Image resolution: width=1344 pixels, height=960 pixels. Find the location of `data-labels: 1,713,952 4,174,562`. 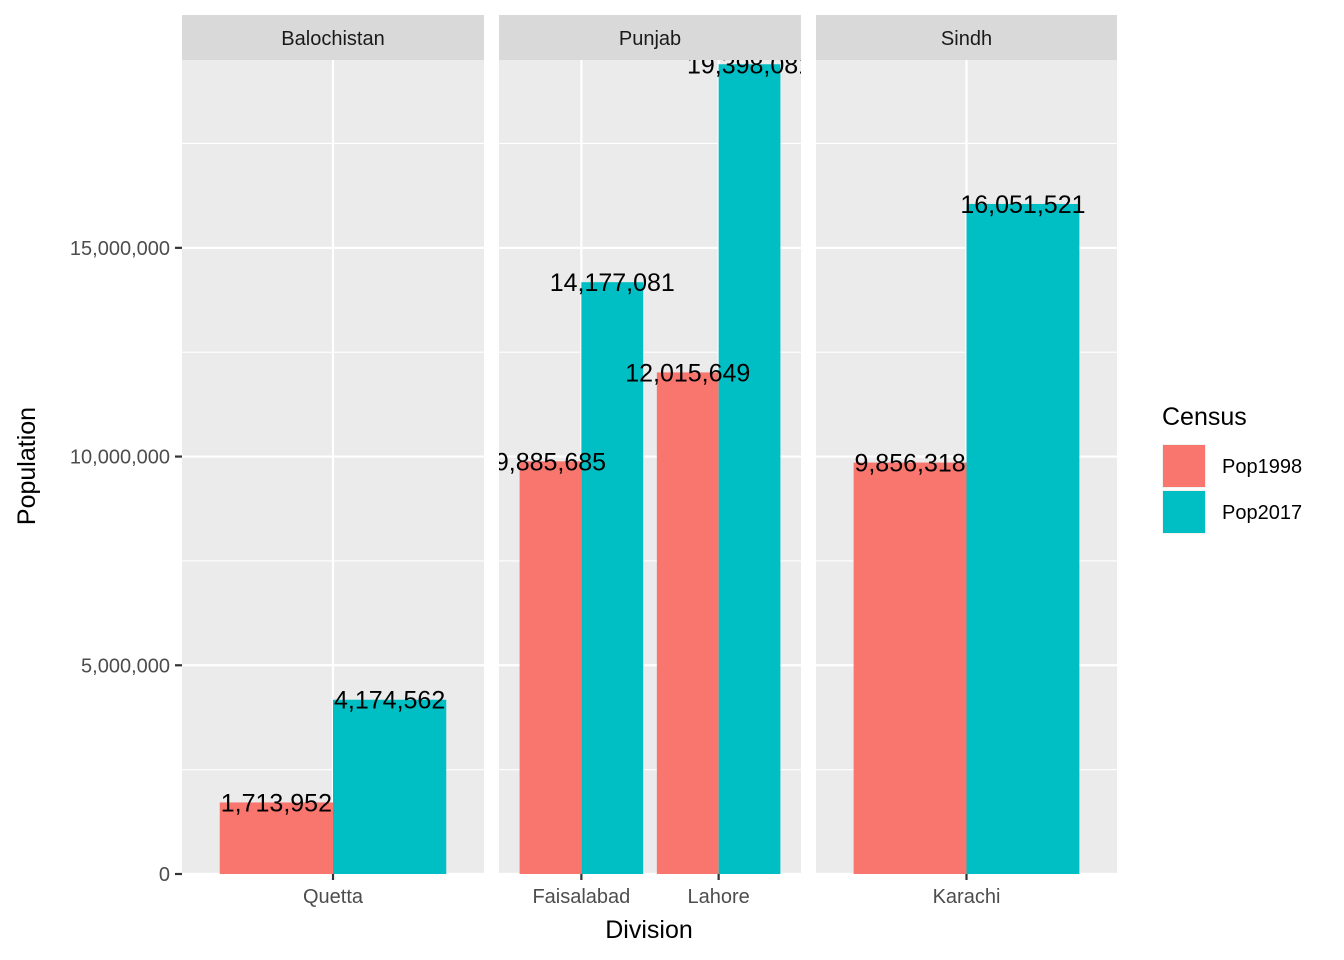

data-labels: 1,713,952 4,174,562 is located at coordinates (333, 752).